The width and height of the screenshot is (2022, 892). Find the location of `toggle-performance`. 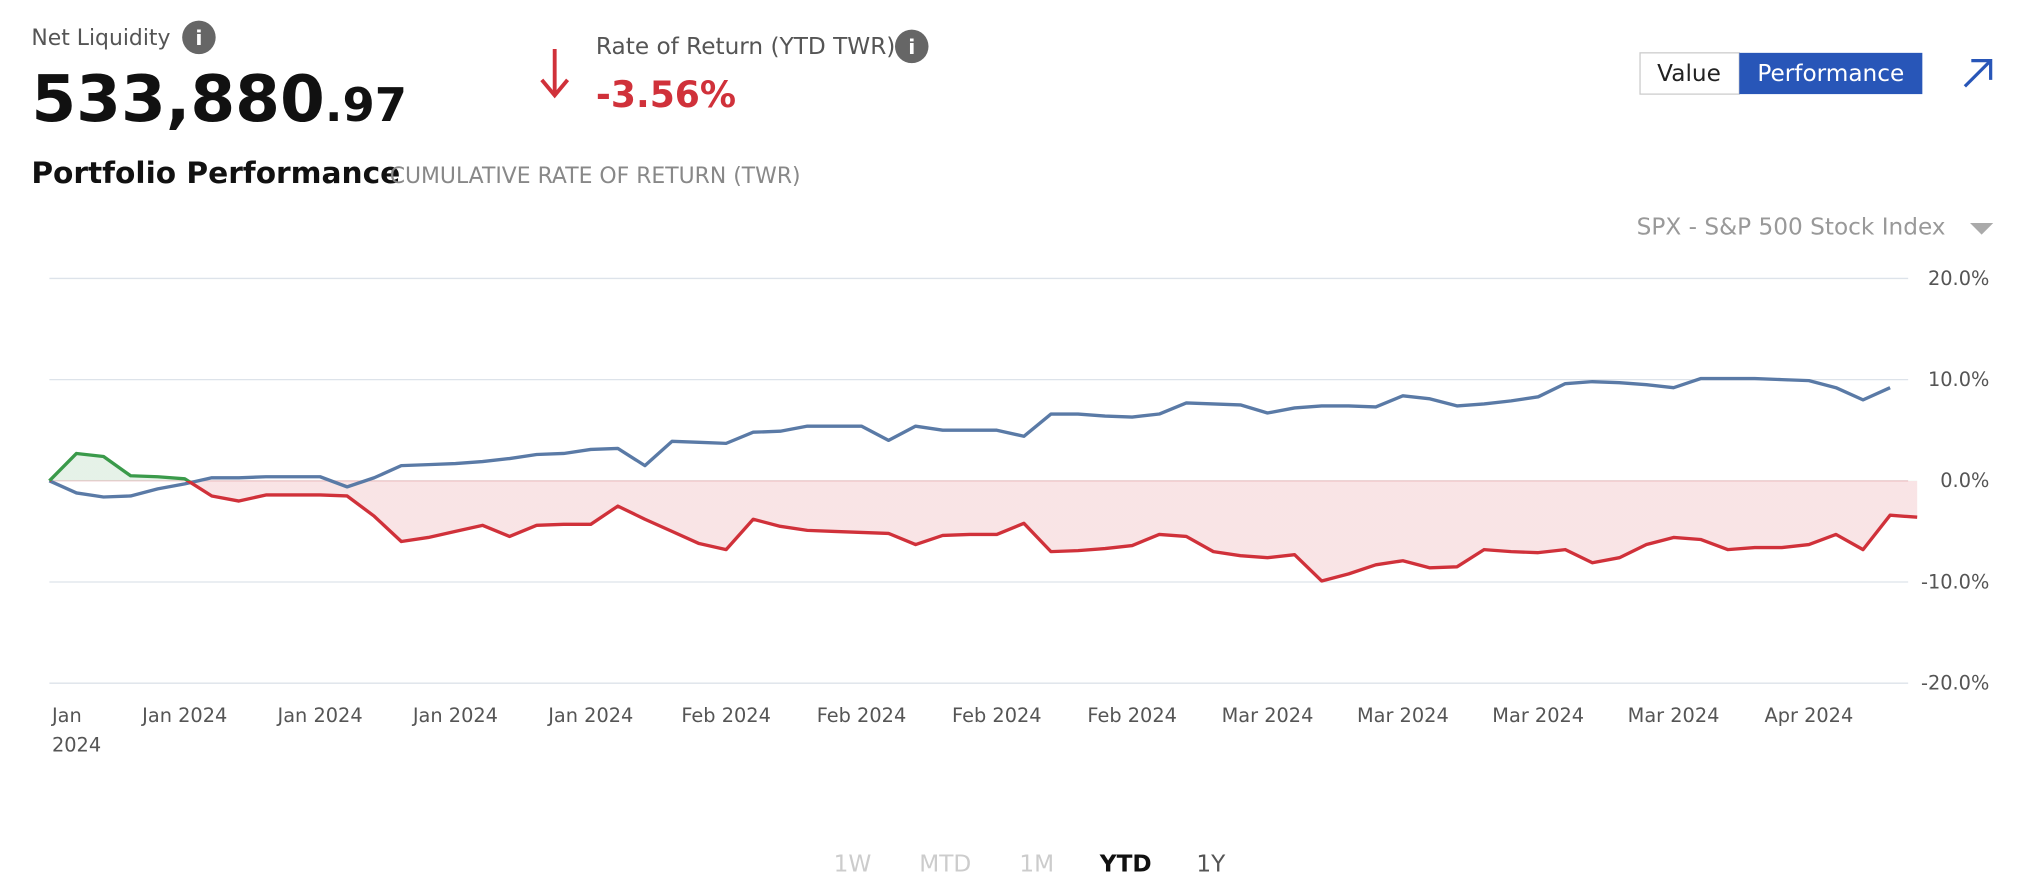

toggle-performance is located at coordinates (1831, 73).